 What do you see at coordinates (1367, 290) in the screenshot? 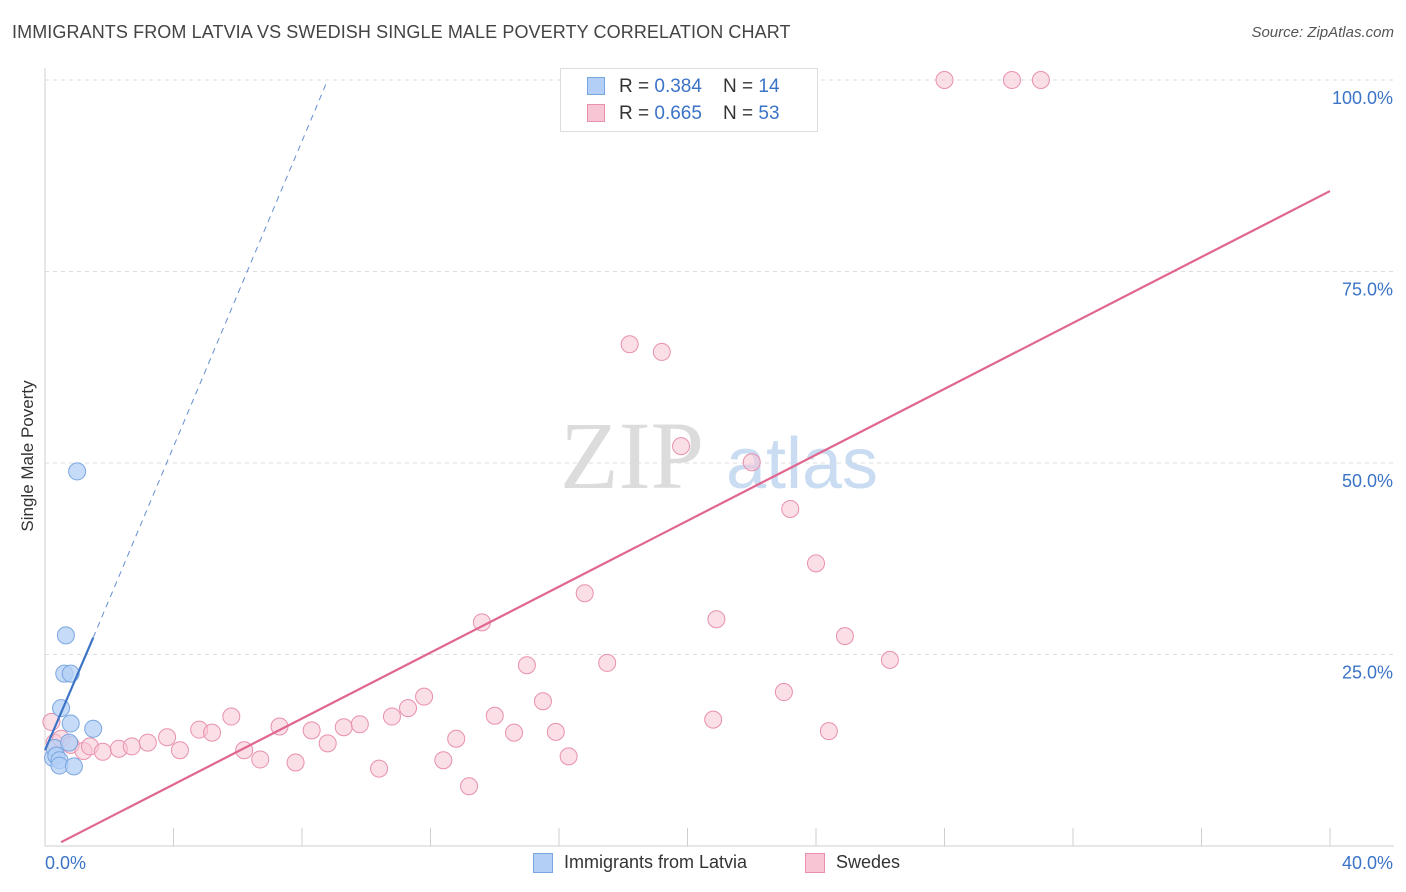
I see `y-tick-label: 75.0%` at bounding box center [1367, 290].